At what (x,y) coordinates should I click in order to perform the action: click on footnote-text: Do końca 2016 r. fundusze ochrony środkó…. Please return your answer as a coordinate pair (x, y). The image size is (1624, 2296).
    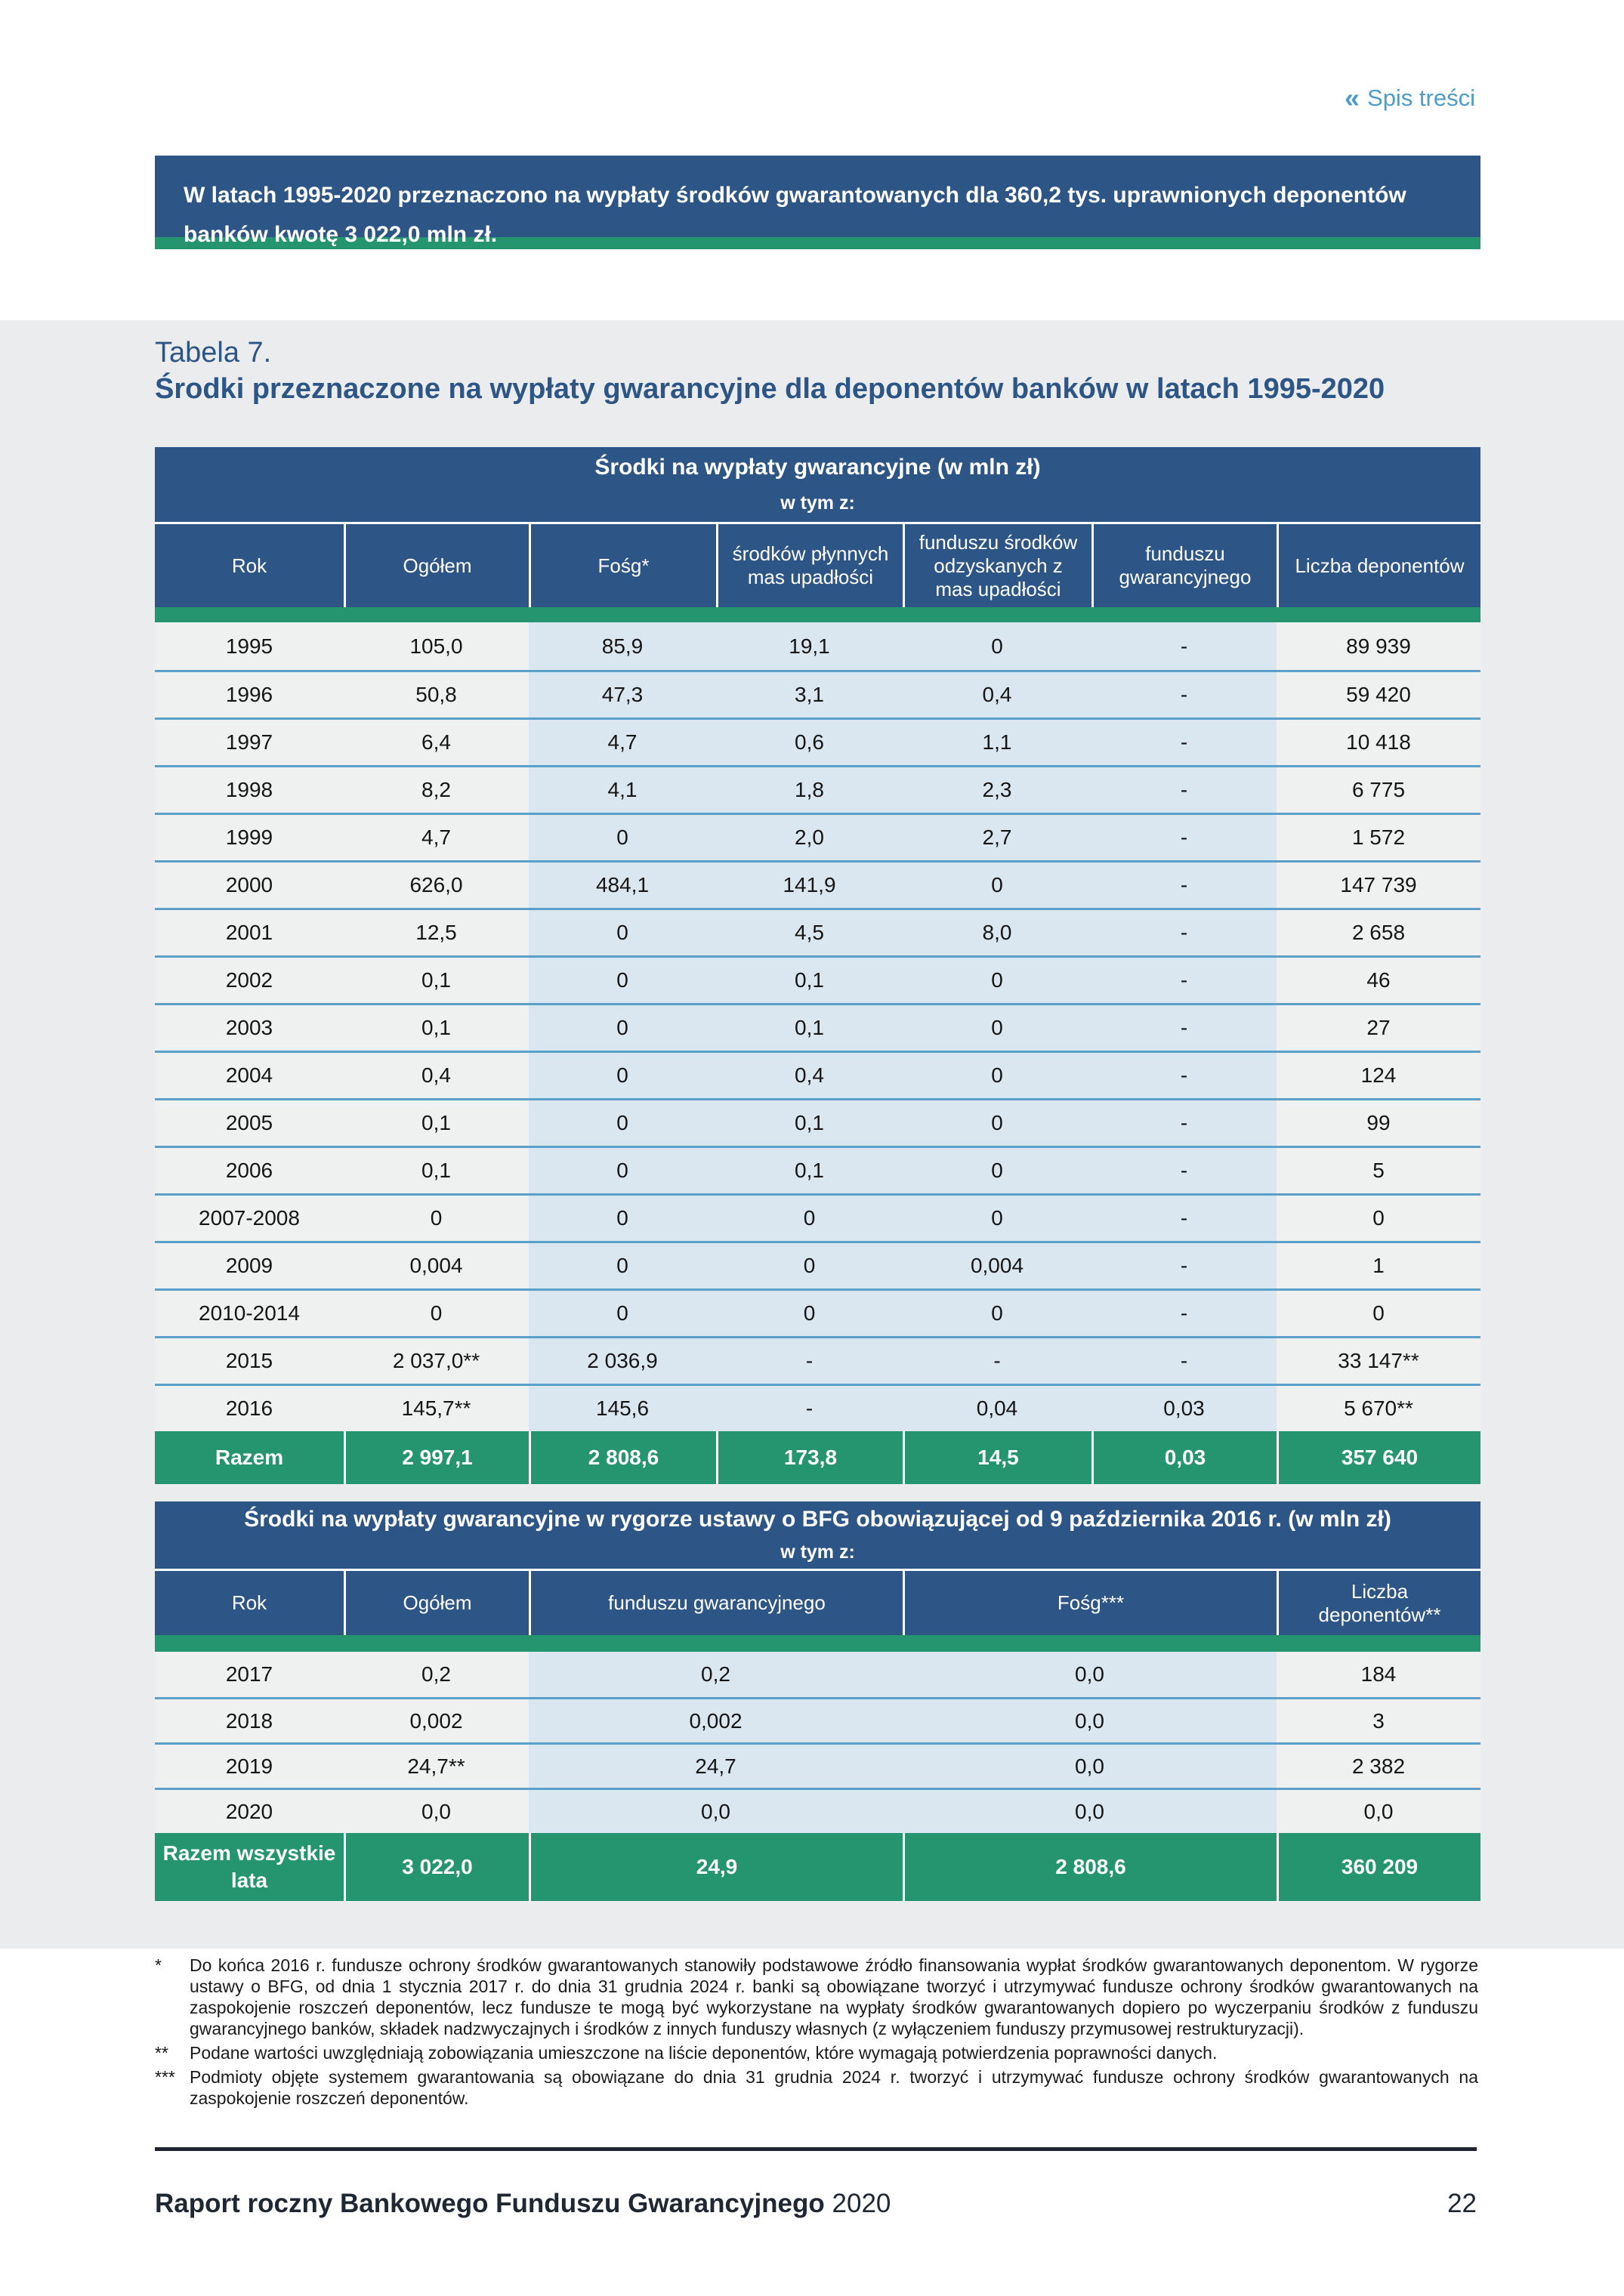
    Looking at the image, I should click on (834, 1996).